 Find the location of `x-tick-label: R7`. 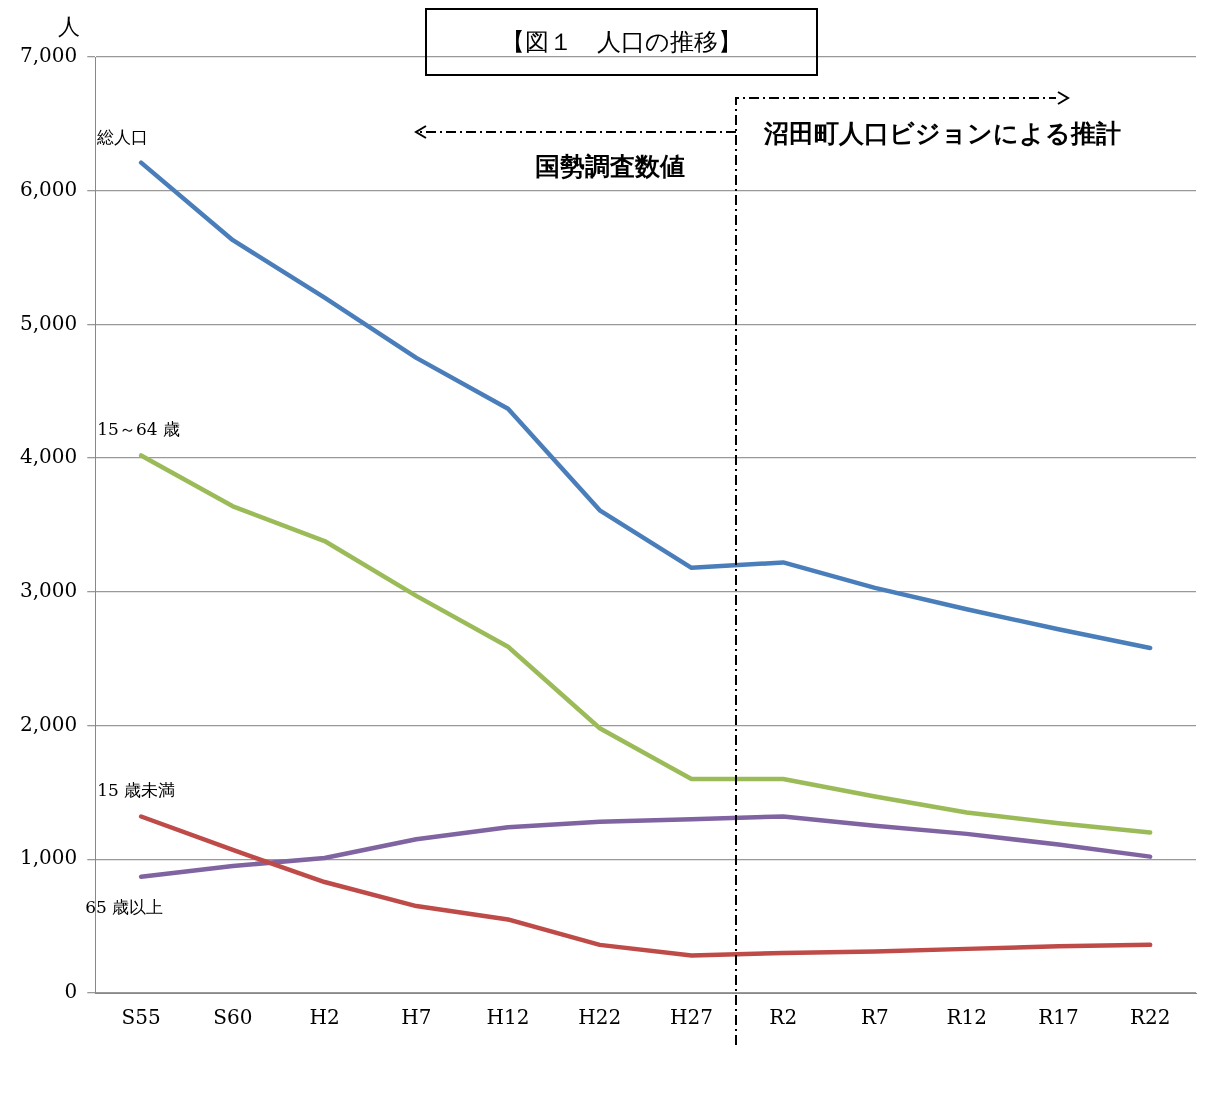

x-tick-label: R7 is located at coordinates (875, 1017).